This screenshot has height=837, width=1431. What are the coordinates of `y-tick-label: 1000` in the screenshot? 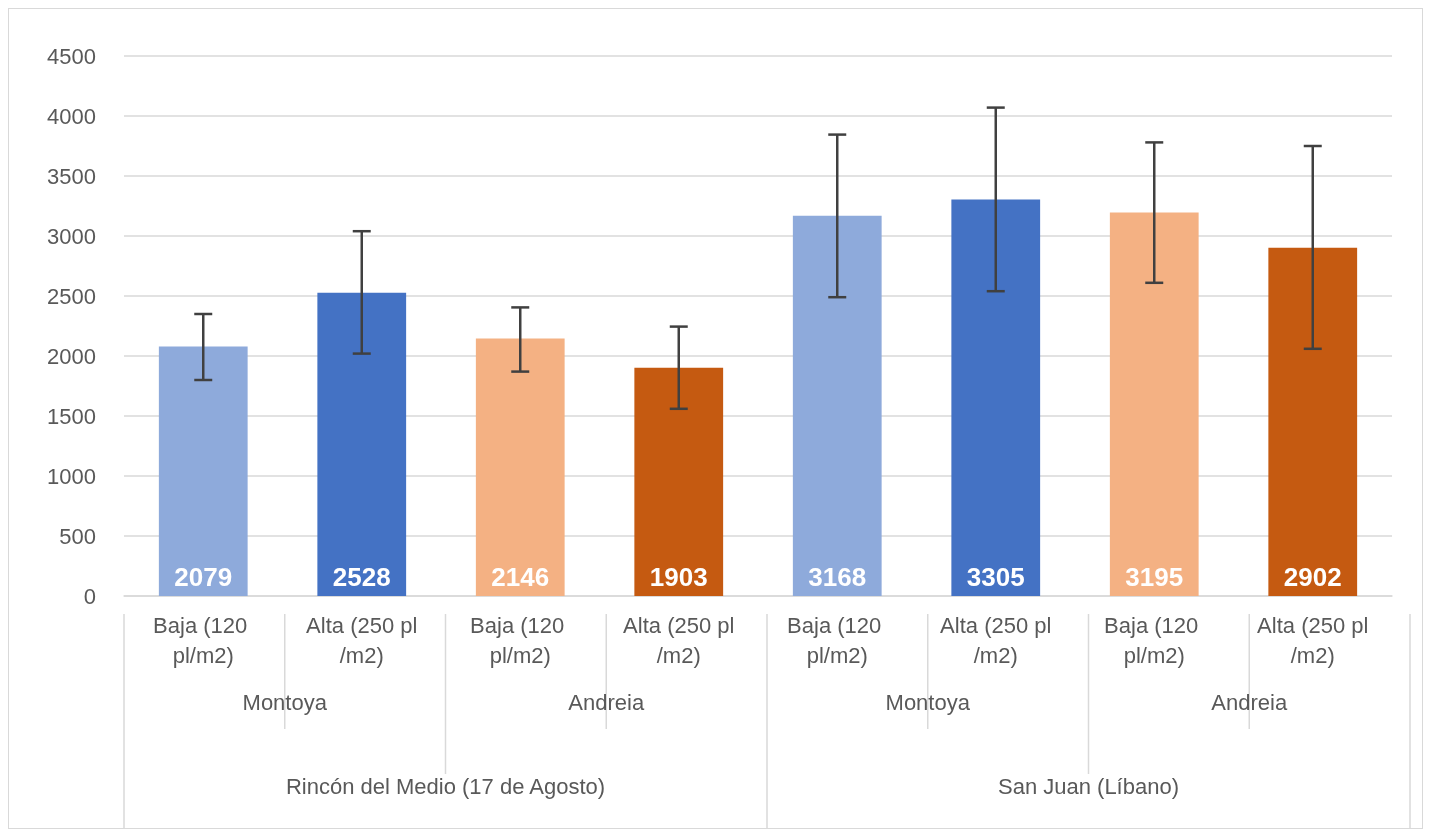 It's located at (71, 476).